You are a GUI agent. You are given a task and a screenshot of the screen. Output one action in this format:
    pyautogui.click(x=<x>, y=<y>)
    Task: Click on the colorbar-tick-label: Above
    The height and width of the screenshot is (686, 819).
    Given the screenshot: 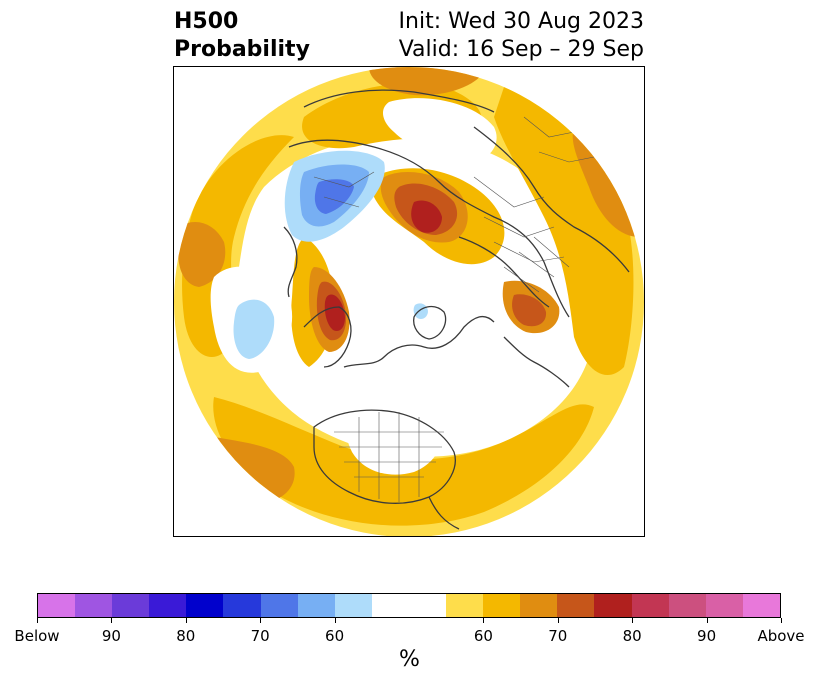 What is the action you would take?
    pyautogui.click(x=781, y=636)
    